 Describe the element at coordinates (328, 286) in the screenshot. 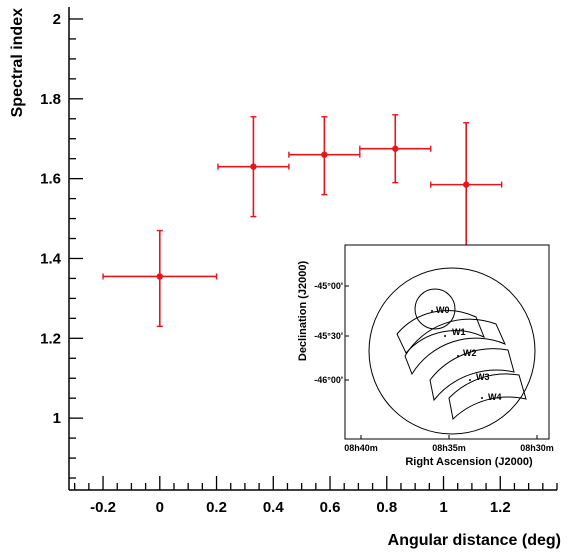

I see `inset-y-tick-label: -45°00'` at that location.